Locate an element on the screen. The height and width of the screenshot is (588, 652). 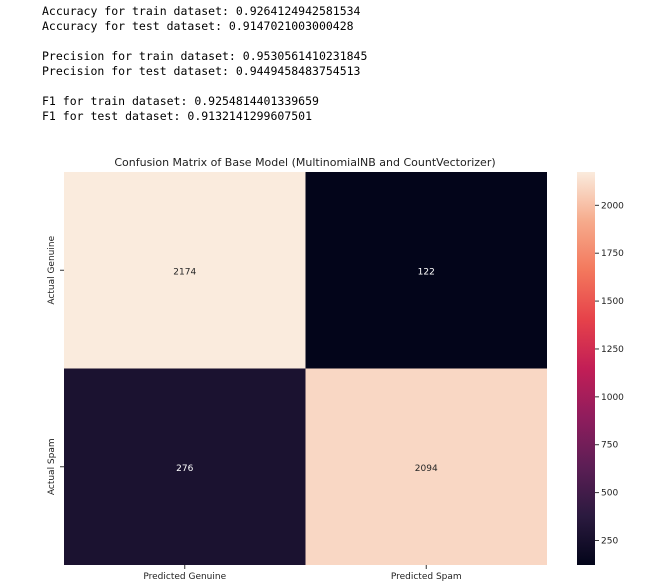
heatmap-cell-r1-c0 is located at coordinates (185, 466).